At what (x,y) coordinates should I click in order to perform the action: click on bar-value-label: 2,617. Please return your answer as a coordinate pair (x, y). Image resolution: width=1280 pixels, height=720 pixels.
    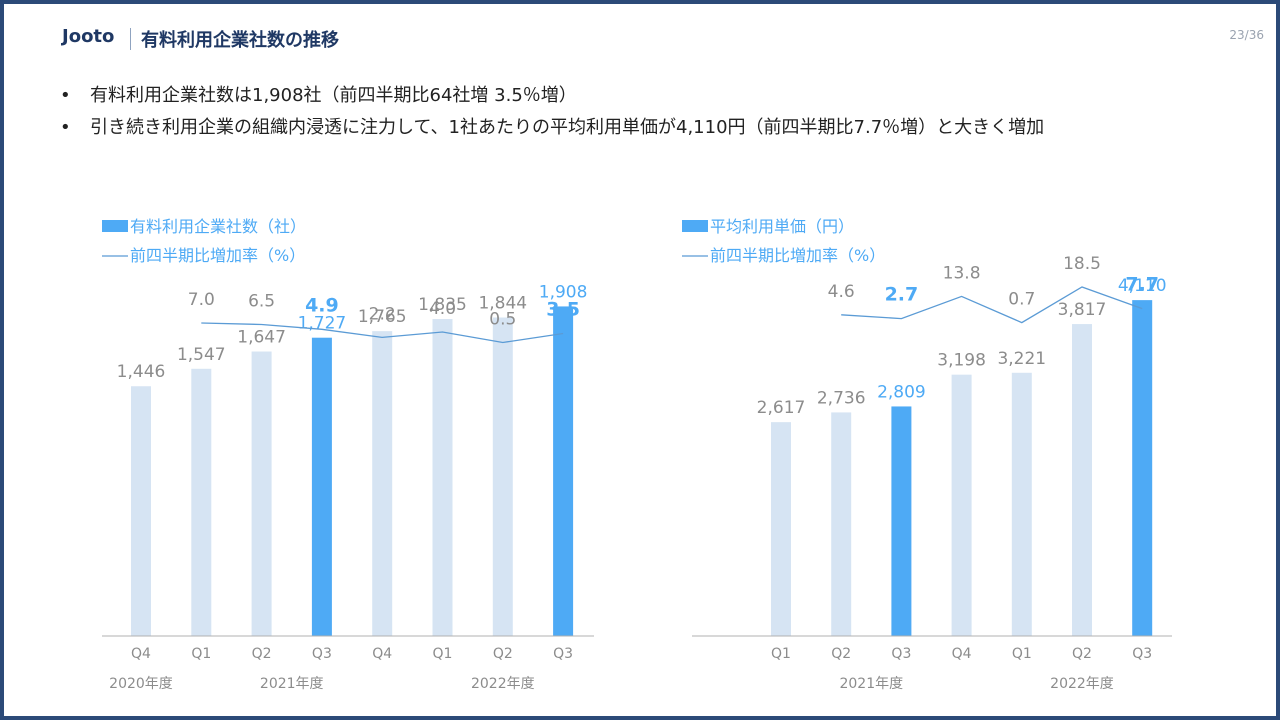
    Looking at the image, I should click on (781, 408).